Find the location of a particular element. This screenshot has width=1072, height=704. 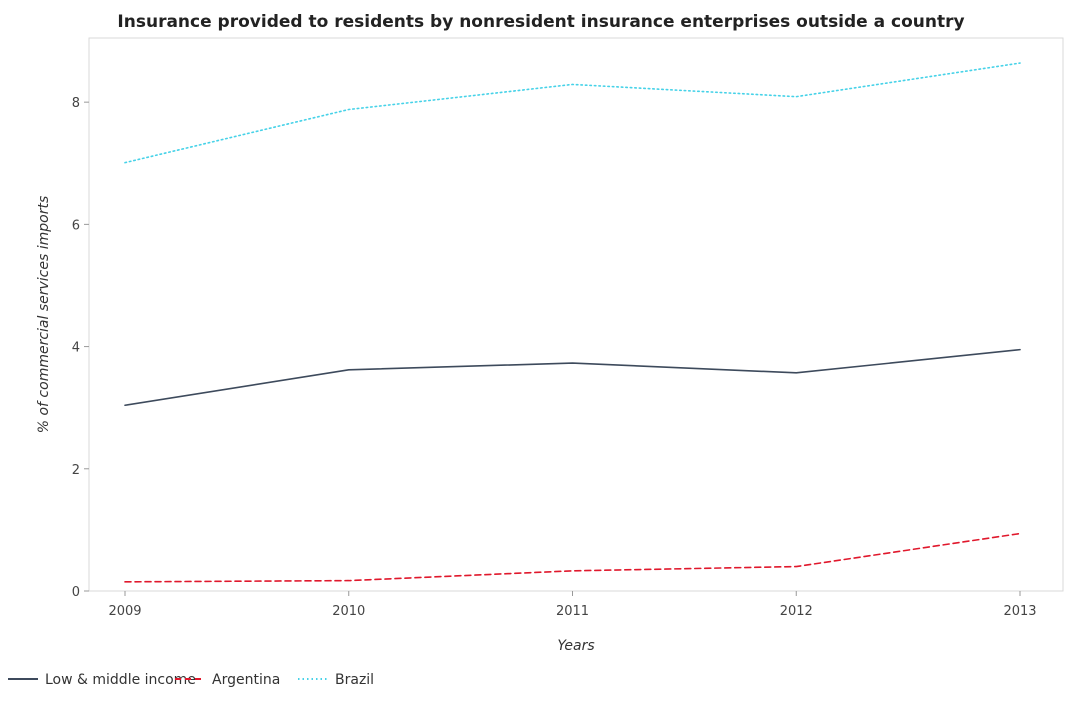

x-tick-label: 2013 is located at coordinates (1019, 611).